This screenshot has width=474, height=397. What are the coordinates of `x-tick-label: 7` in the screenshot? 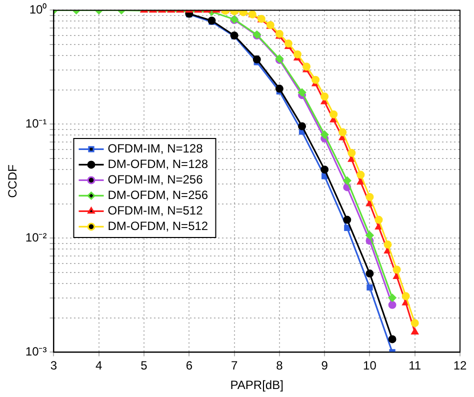 It's located at (234, 365).